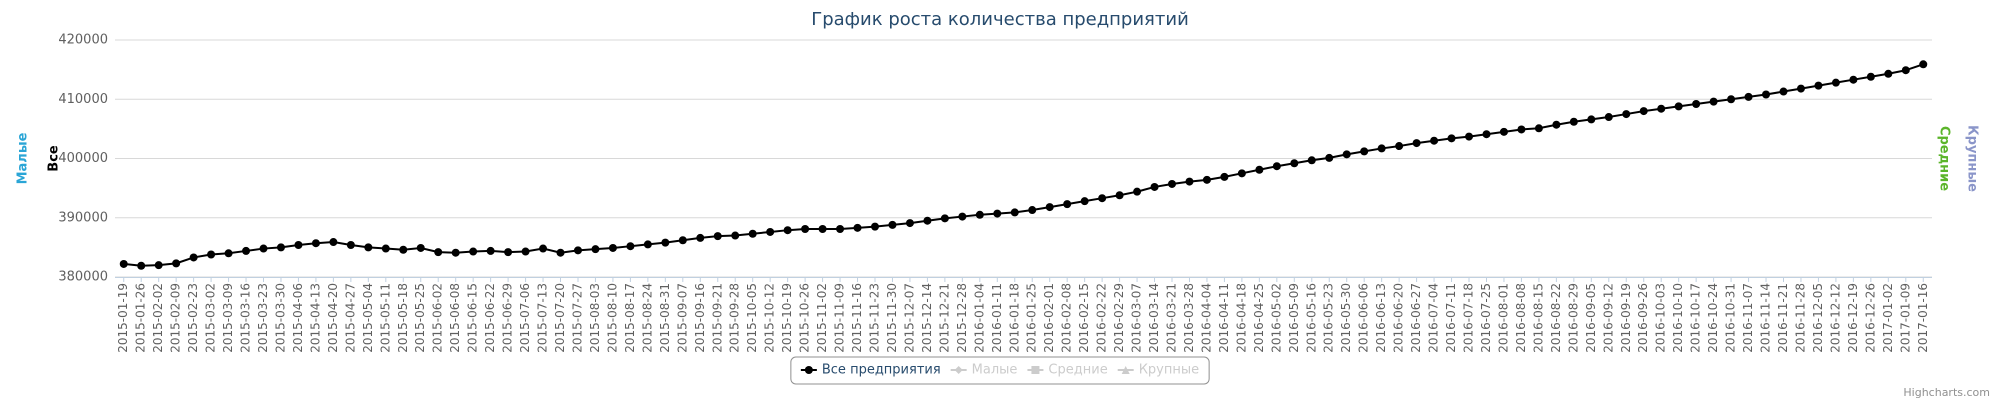 Image resolution: width=2000 pixels, height=400 pixels. Describe the element at coordinates (1032, 318) in the screenshot. I see `x-tick-label: 2016-01-25` at that location.